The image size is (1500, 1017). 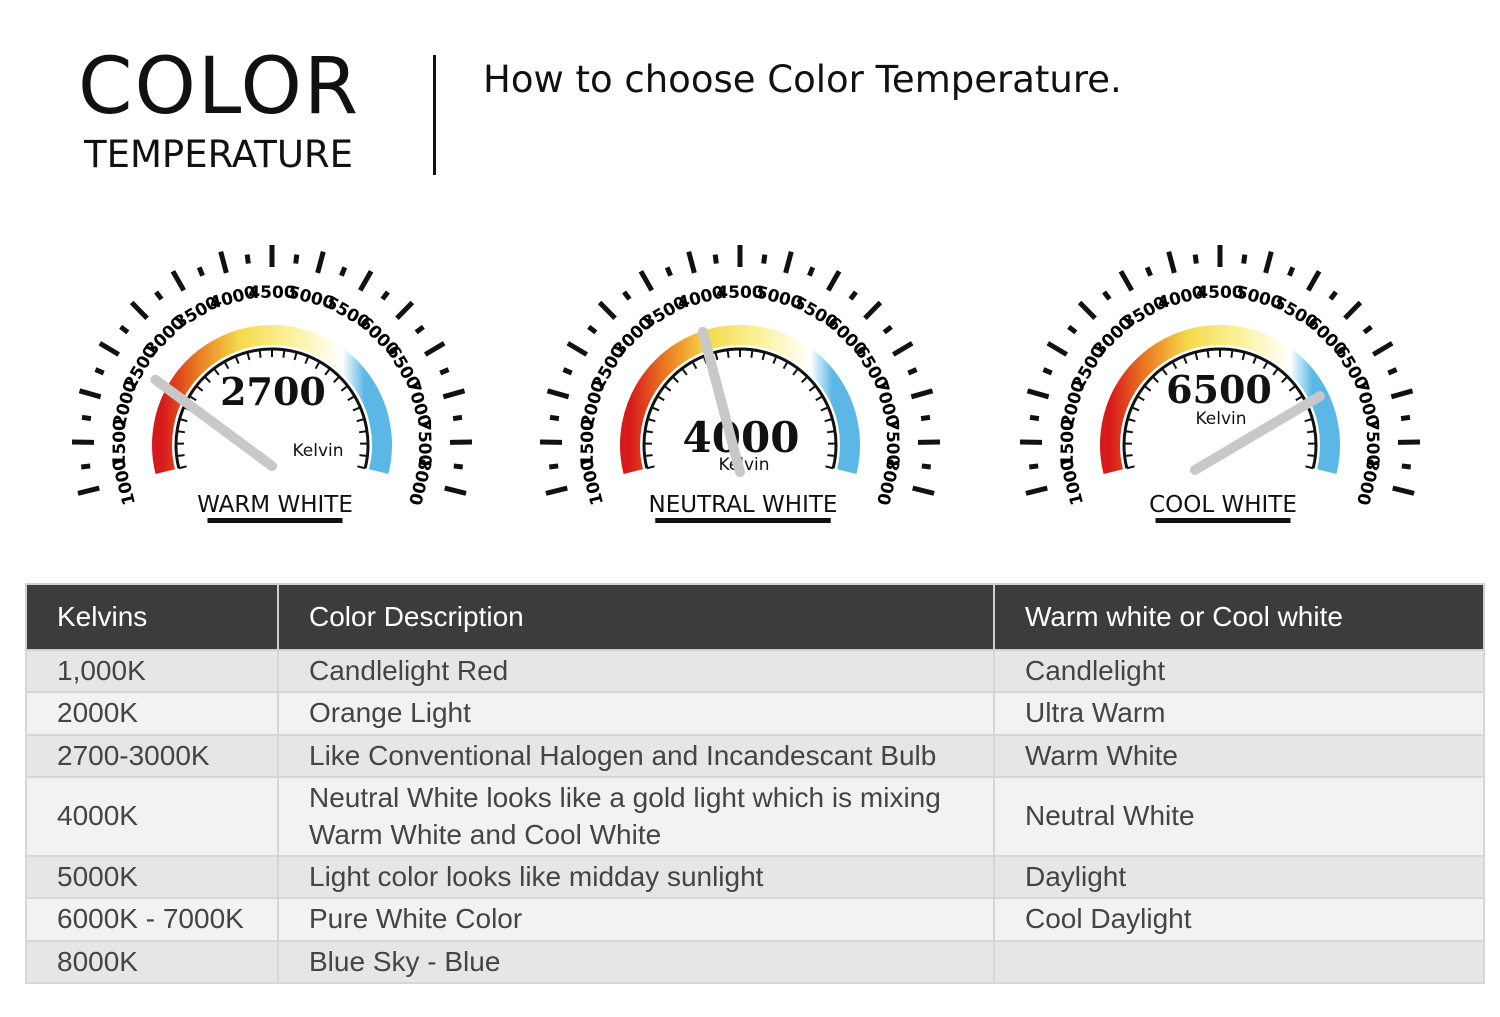 I want to click on cell-warm-cool: Cool Daylight, so click(x=1239, y=919).